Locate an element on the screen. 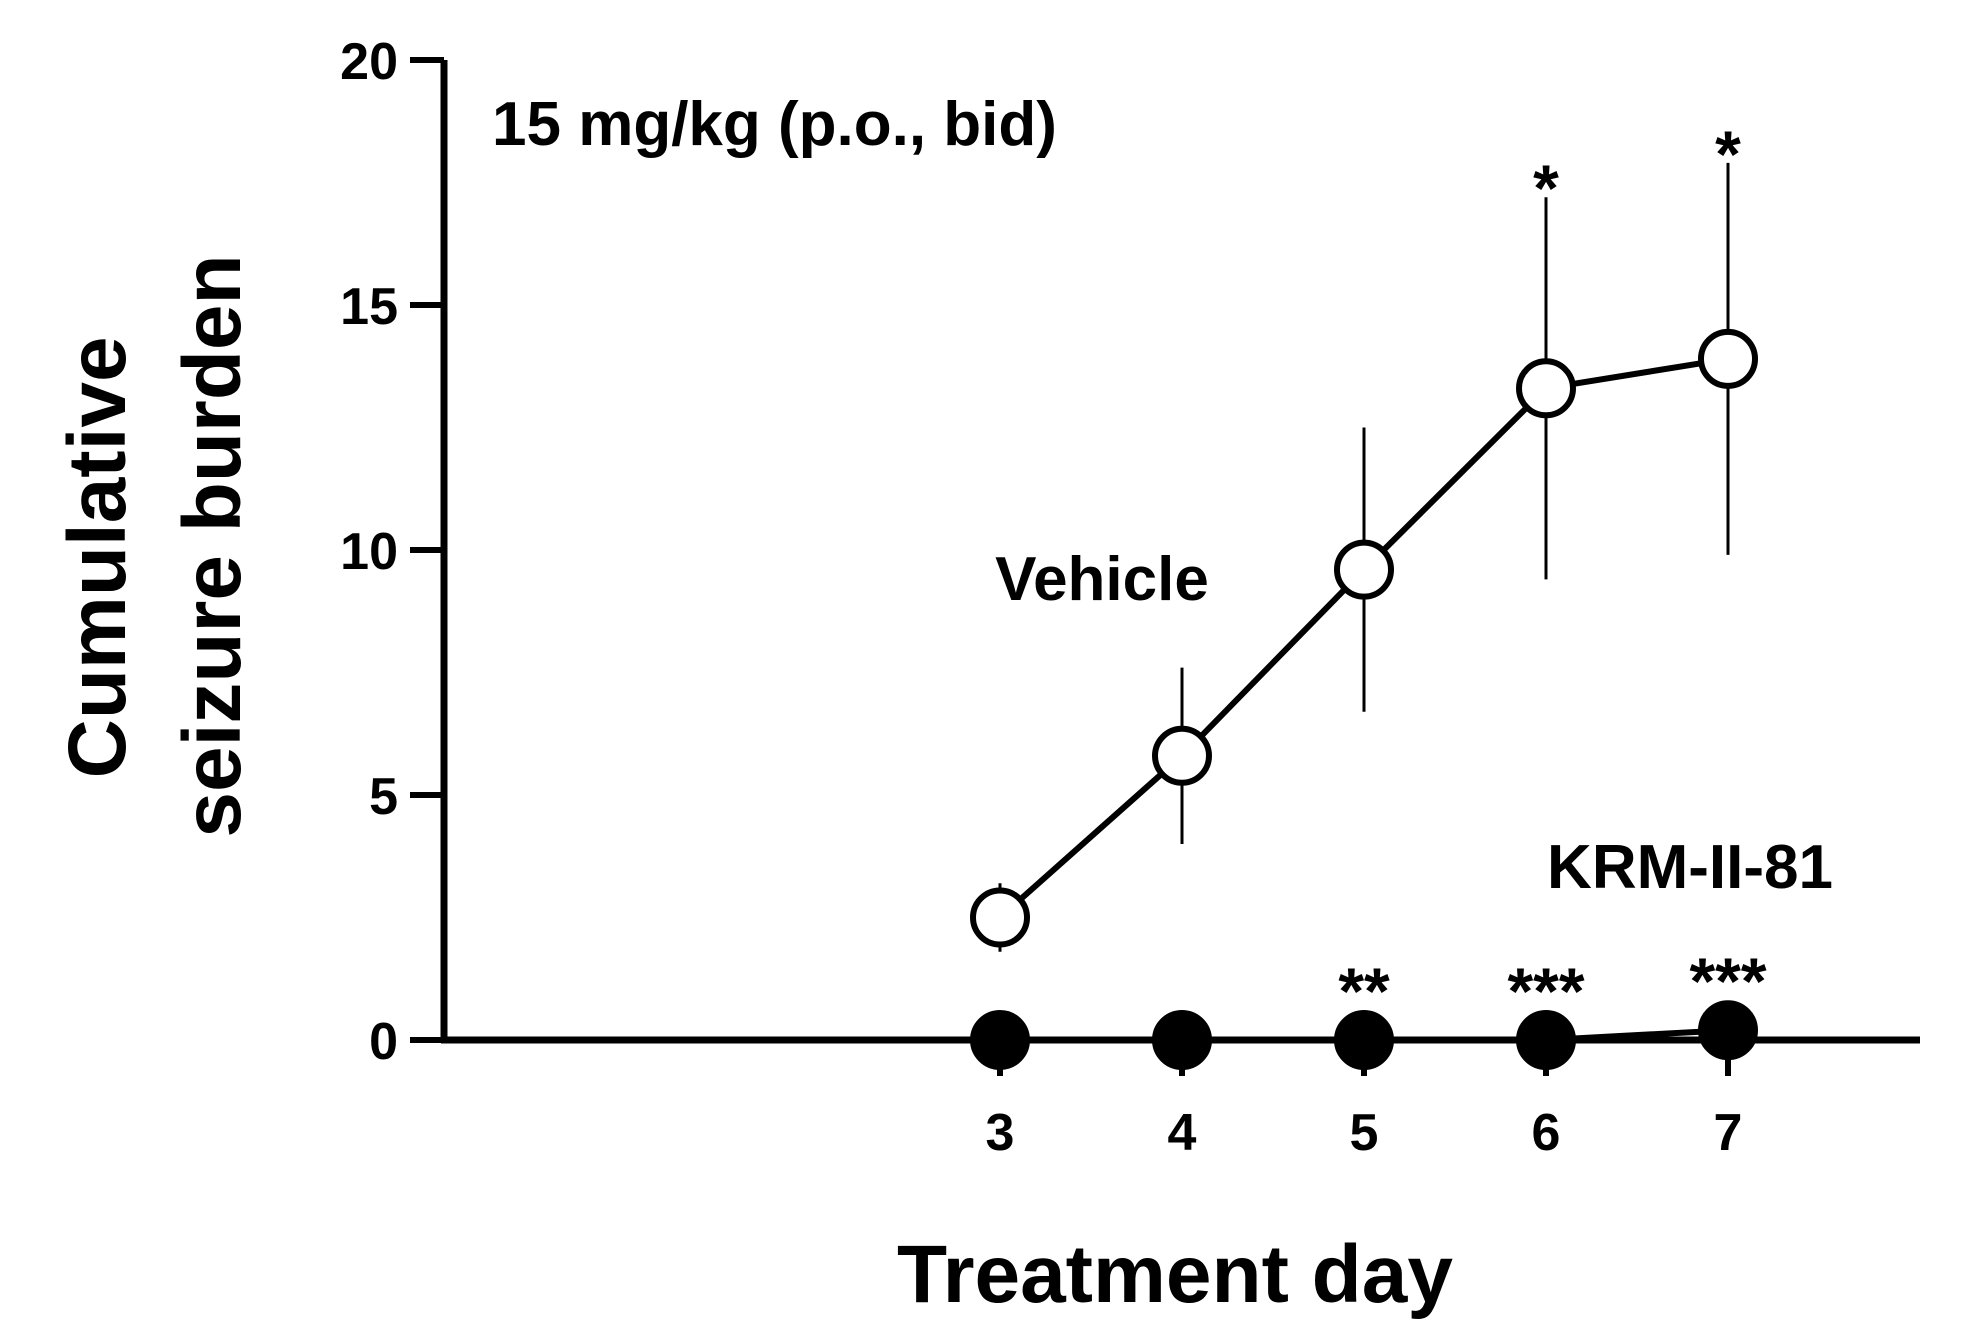 The width and height of the screenshot is (1962, 1344). chart-annotation: 15 mg/kg (p.o., bid) is located at coordinates (774, 124).